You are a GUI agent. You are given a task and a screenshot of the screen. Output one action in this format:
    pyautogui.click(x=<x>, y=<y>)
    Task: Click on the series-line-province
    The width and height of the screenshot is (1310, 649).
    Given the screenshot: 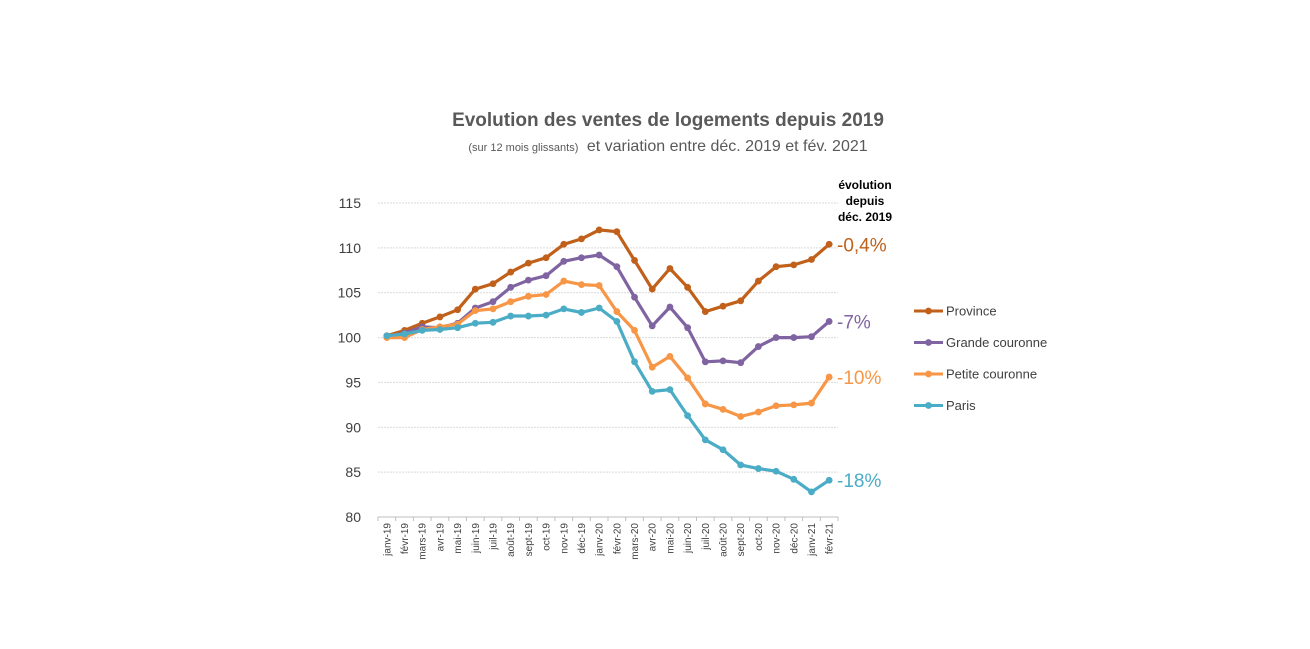 What is the action you would take?
    pyautogui.click(x=608, y=283)
    